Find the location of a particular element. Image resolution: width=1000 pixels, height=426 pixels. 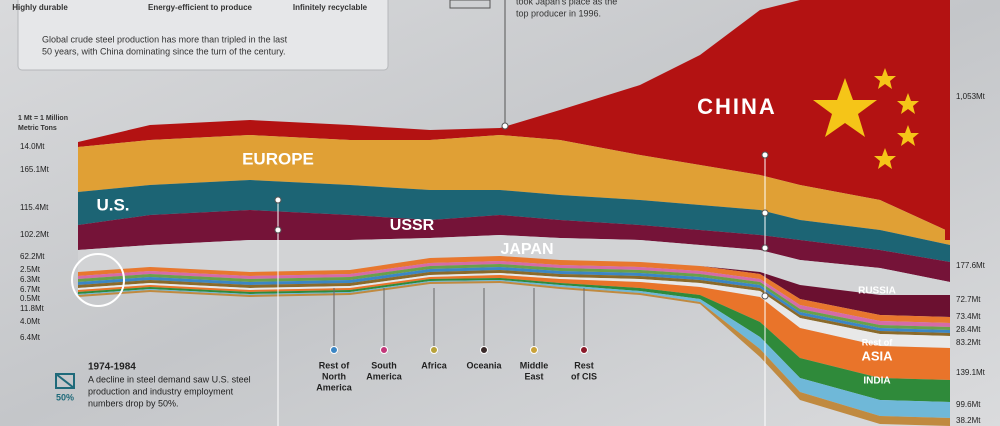

left-value: 4.0Mt is located at coordinates (30, 321).